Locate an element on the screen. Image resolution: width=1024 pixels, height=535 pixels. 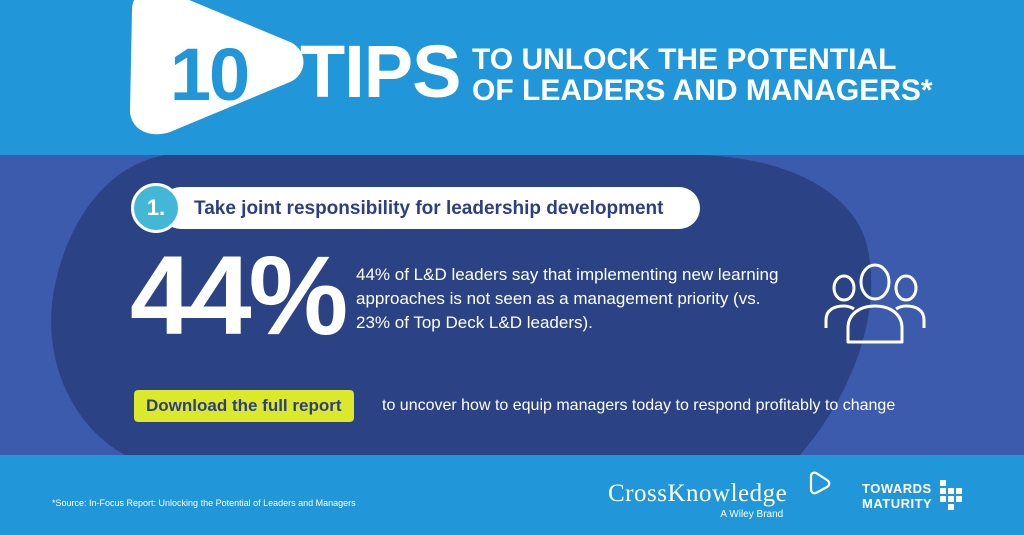
people-group-icon is located at coordinates (875, 303).